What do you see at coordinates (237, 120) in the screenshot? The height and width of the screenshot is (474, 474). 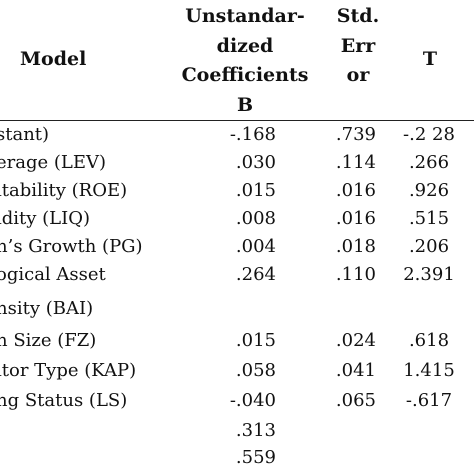 I see `header-divider` at bounding box center [237, 120].